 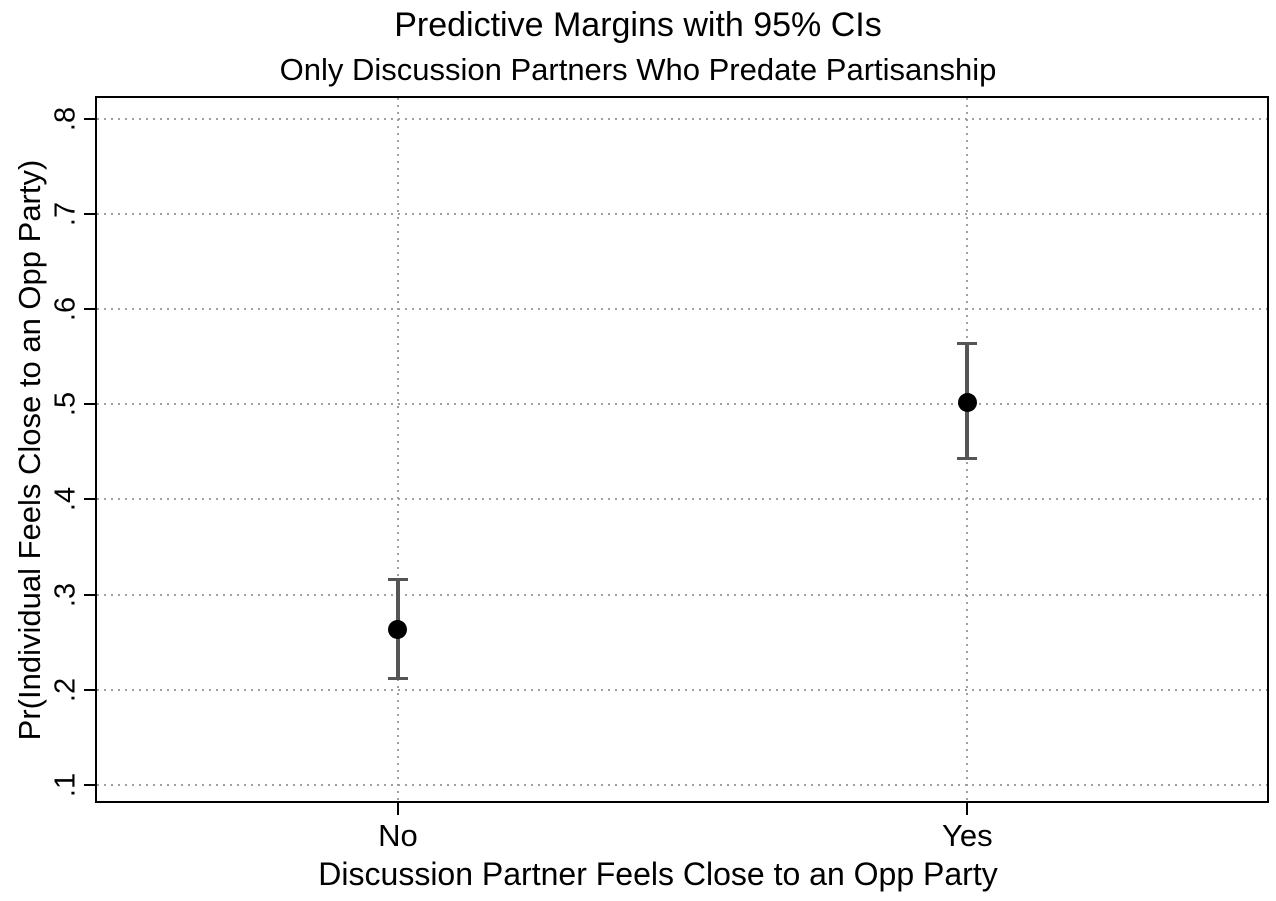 I want to click on y-tick-label: .4, so click(x=65, y=499).